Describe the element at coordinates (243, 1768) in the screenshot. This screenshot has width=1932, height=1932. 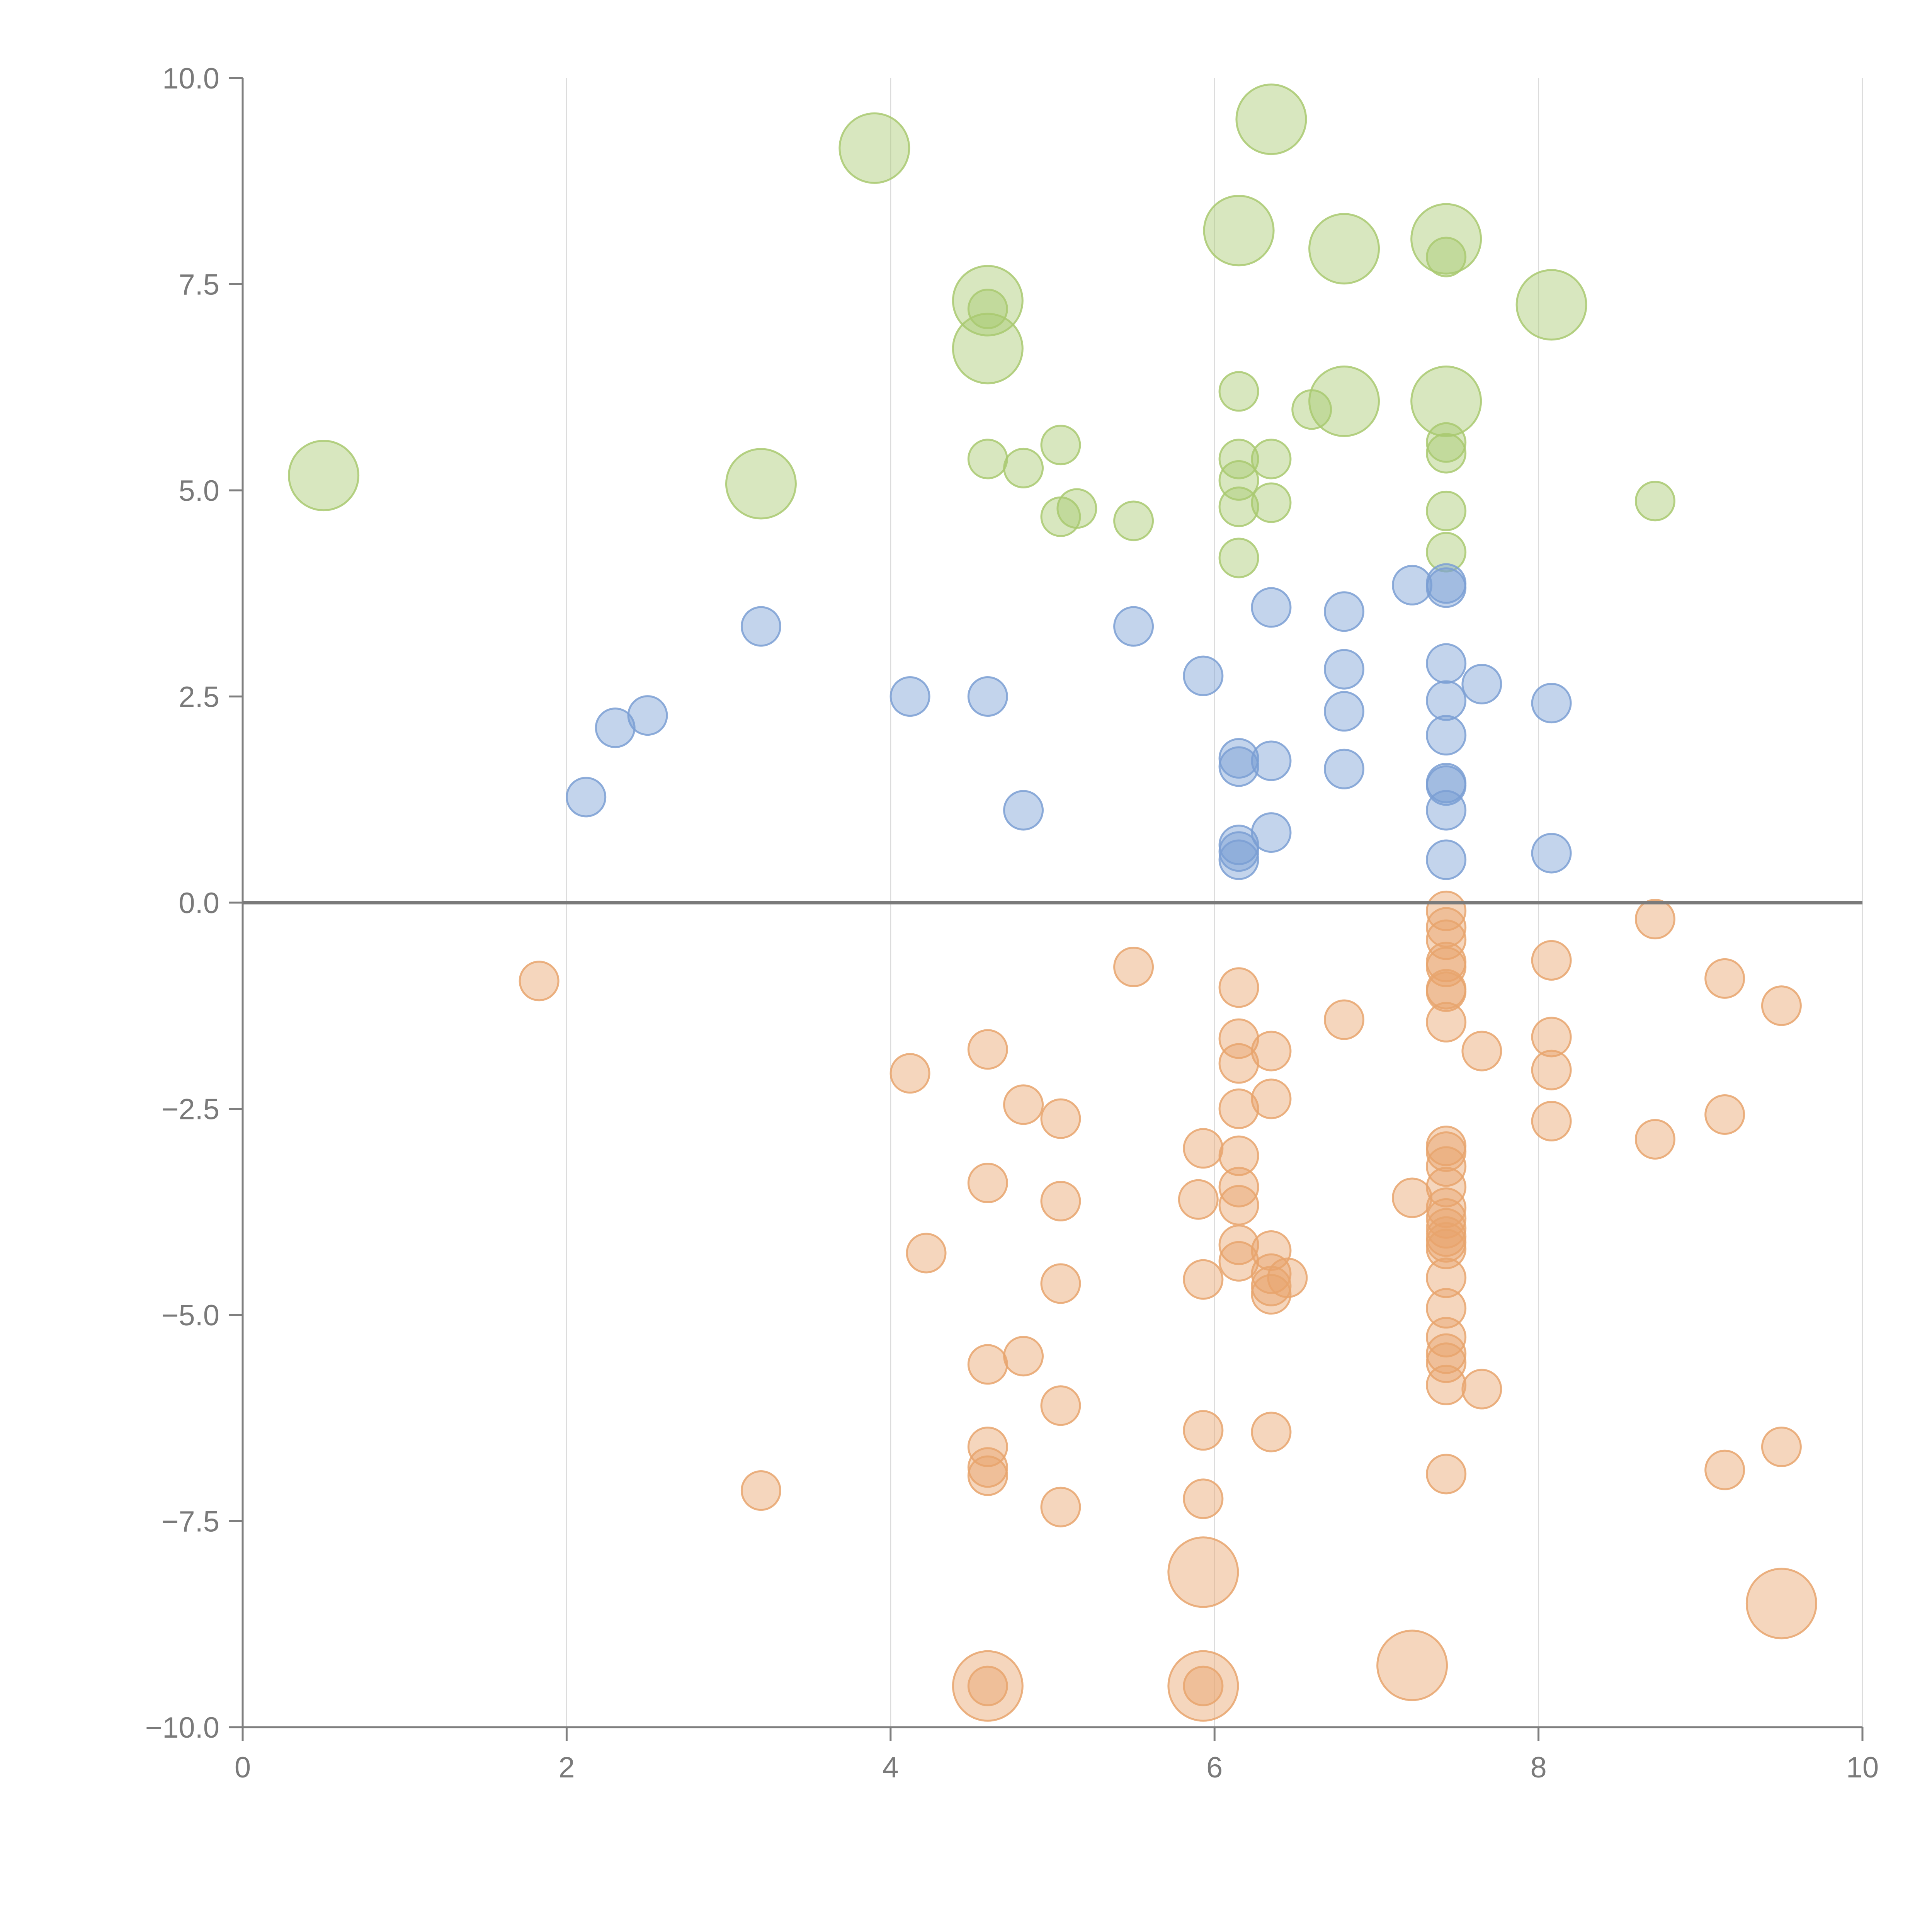
I see `x-tick-label: 0` at that location.